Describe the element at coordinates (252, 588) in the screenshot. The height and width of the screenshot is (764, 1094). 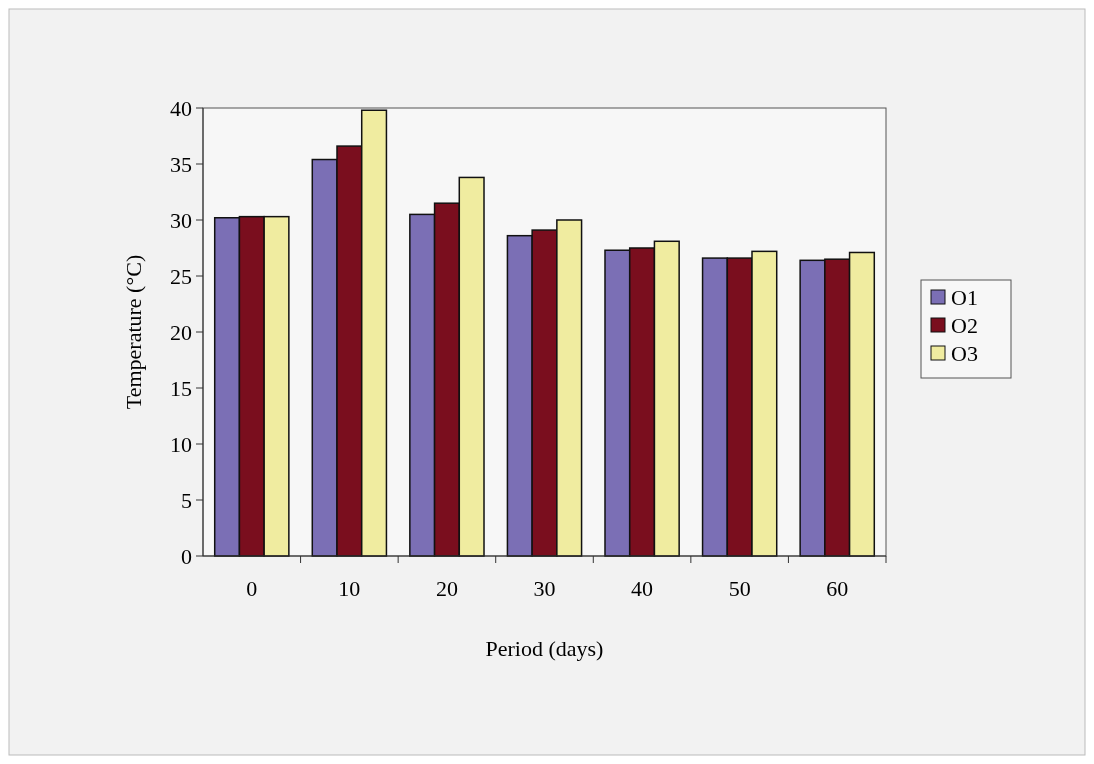
I see `x-tick-label: 0` at that location.